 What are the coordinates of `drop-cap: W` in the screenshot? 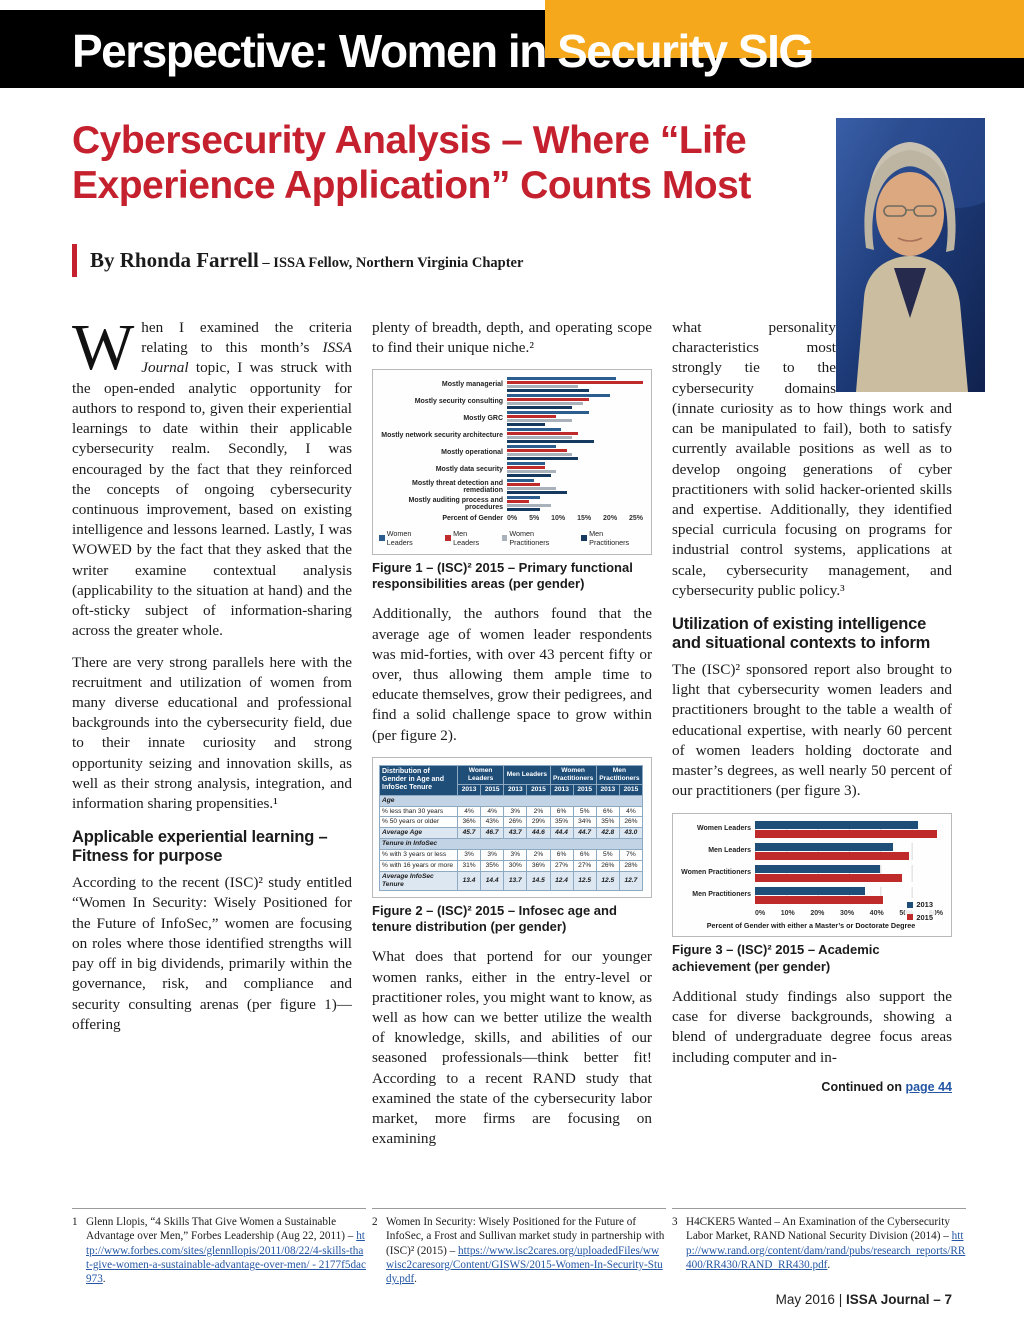 It's located at (103, 351).